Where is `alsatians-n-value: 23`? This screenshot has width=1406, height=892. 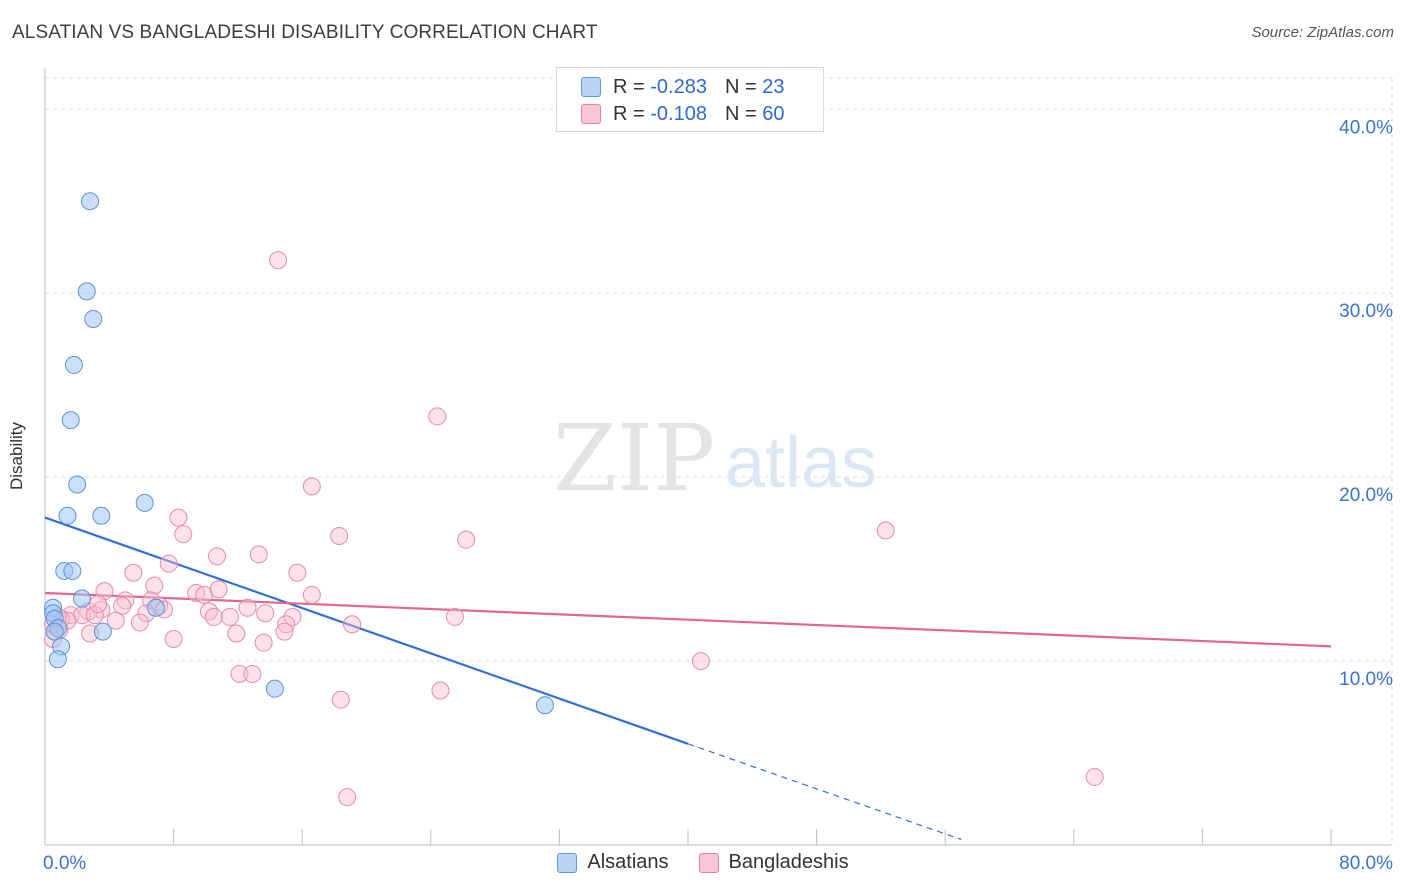 alsatians-n-value: 23 is located at coordinates (773, 86).